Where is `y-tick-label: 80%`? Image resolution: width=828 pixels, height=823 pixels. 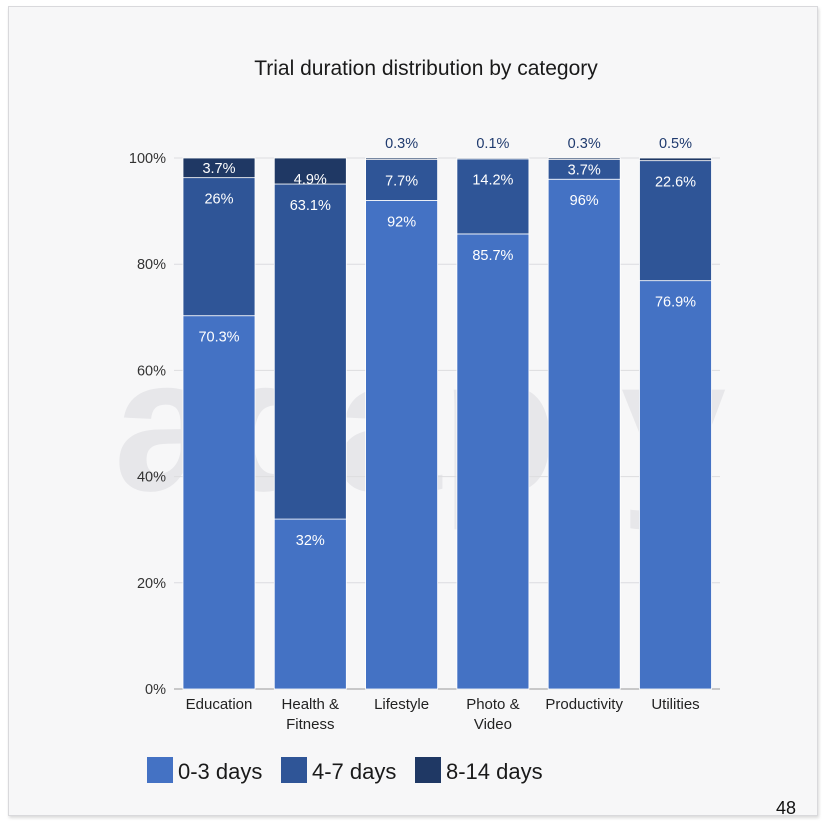
y-tick-label: 80% is located at coordinates (151, 265).